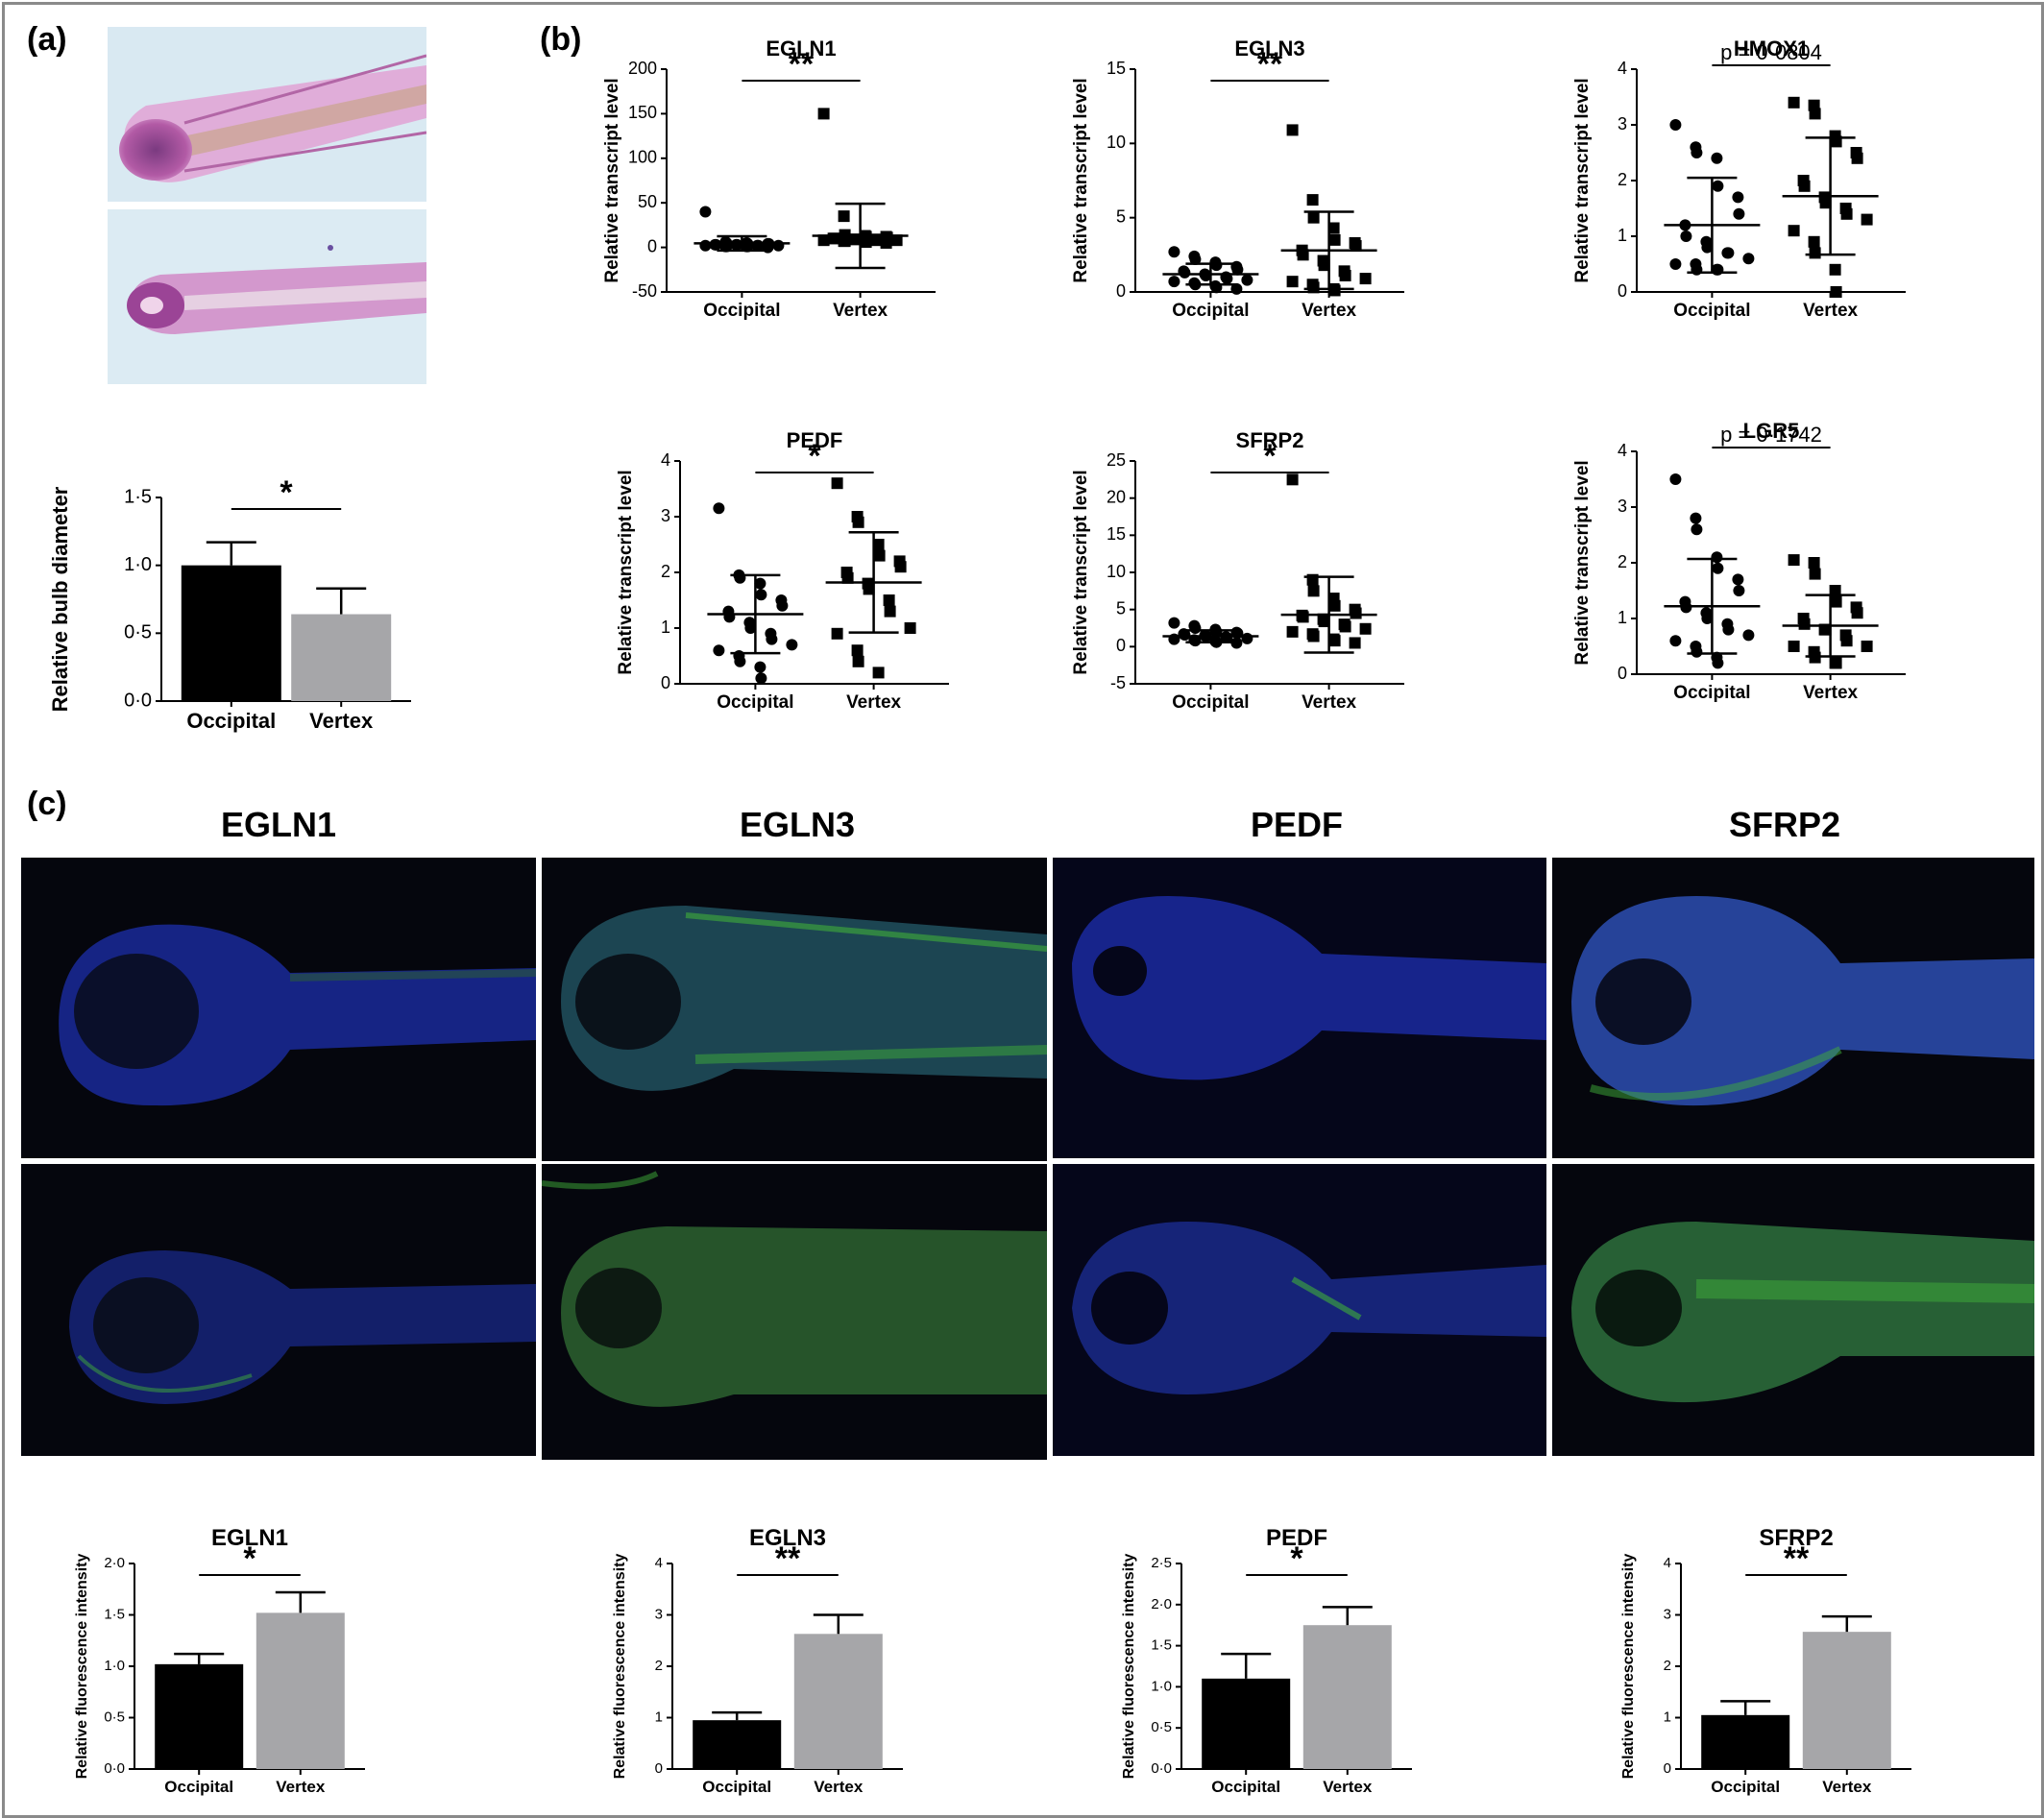  I want to click on image-title-egln1: EGLN1, so click(278, 825).